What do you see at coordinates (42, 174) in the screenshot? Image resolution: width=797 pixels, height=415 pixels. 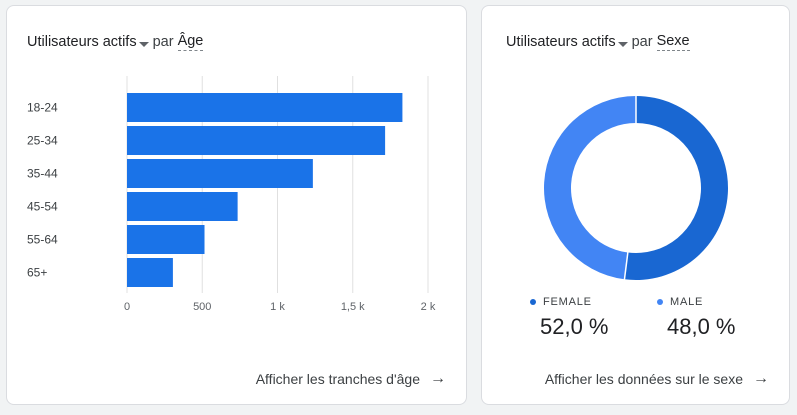 I see `category-label: 35-44` at bounding box center [42, 174].